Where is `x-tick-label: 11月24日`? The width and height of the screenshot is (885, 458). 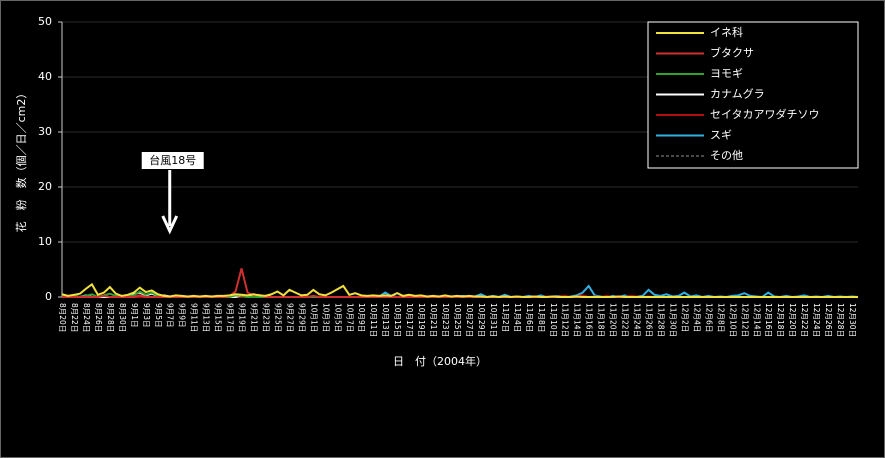 x-tick-label: 11月24日 is located at coordinates (637, 320).